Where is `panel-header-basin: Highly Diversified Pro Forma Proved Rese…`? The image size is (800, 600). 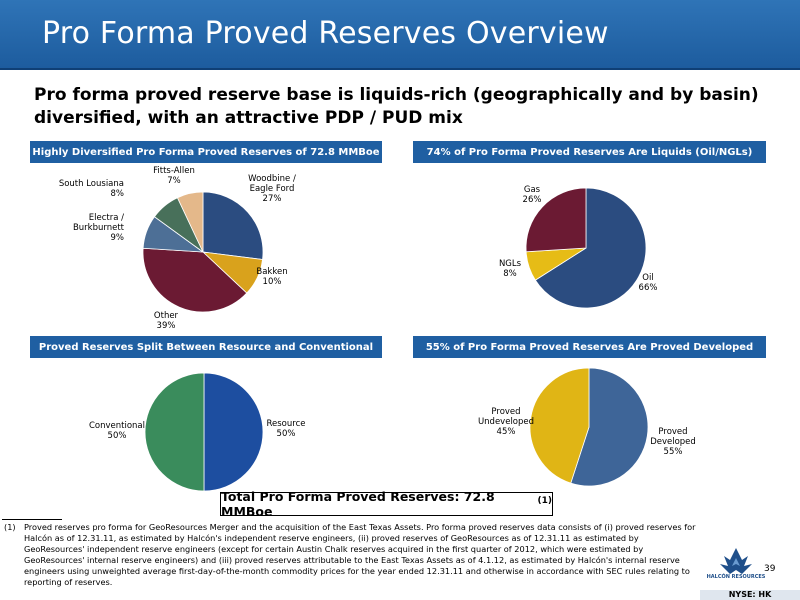 panel-header-basin: Highly Diversified Pro Forma Proved Rese… is located at coordinates (206, 152).